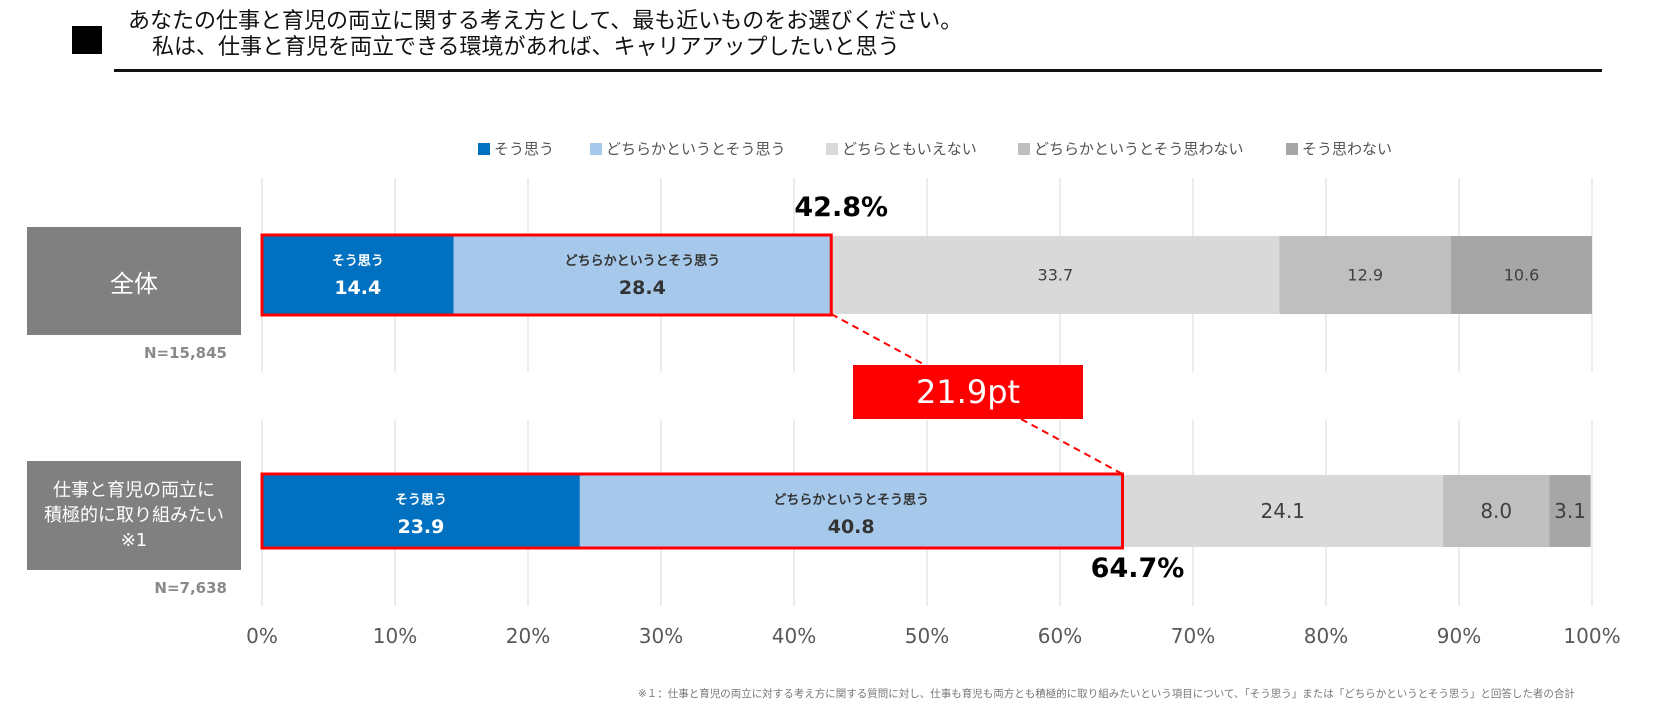  What do you see at coordinates (1347, 149) in the screenshot?
I see `legend-label: そう思わない` at bounding box center [1347, 149].